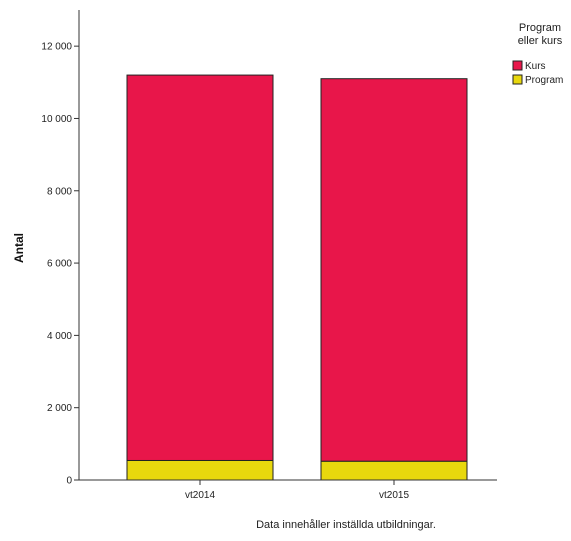  I want to click on y-tick-label: 12 000, so click(56, 47).